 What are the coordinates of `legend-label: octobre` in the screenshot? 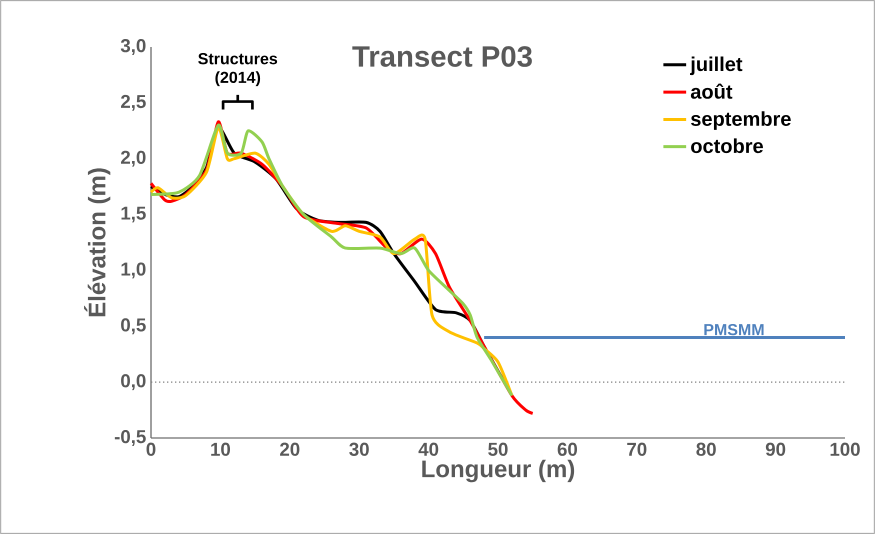 It's located at (727, 146).